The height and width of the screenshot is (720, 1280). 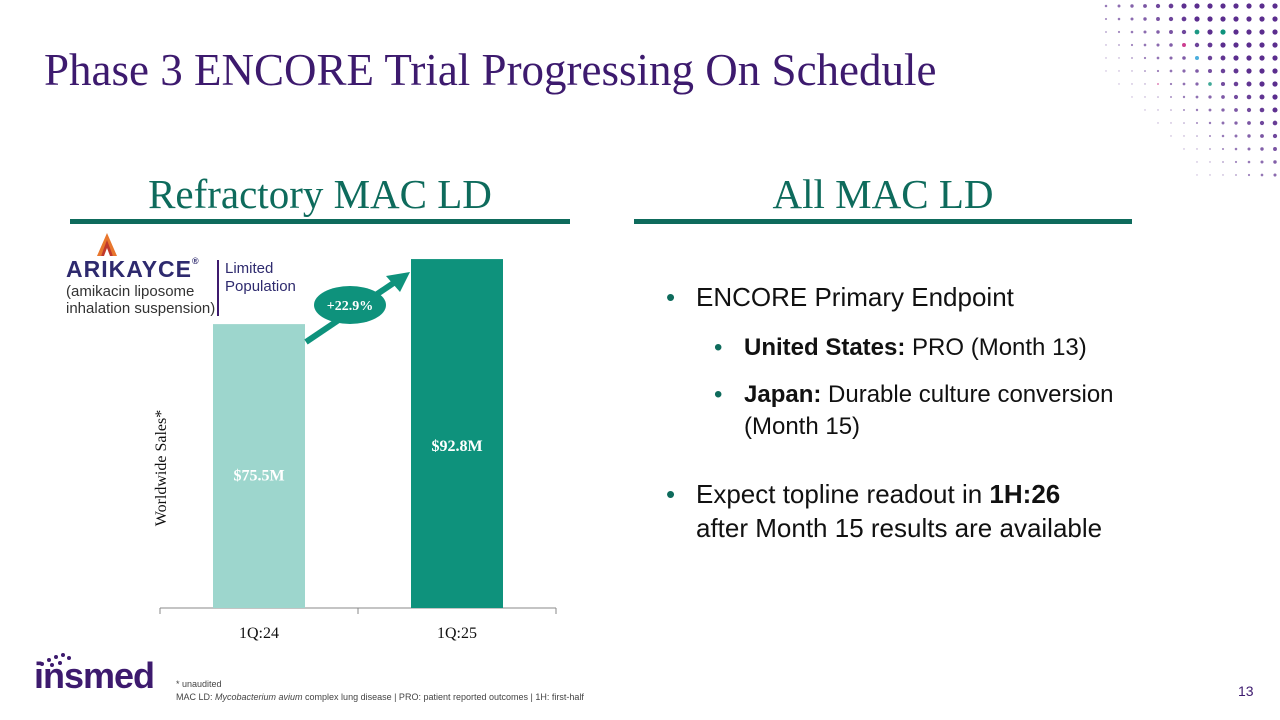 I want to click on growth-badge, so click(x=350, y=305).